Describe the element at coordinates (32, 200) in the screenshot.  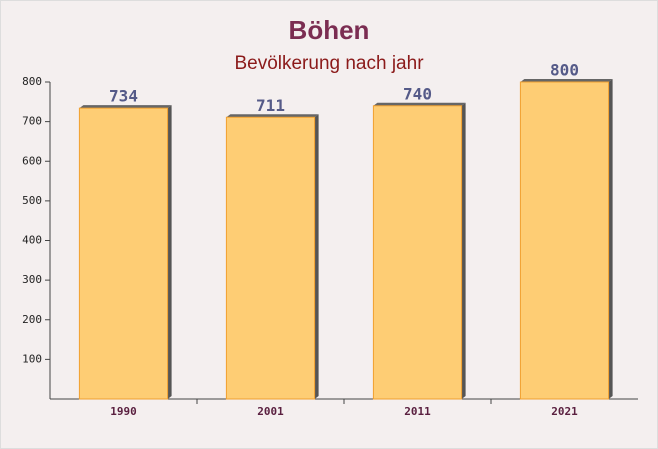
I see `y-tick-label: 500` at that location.